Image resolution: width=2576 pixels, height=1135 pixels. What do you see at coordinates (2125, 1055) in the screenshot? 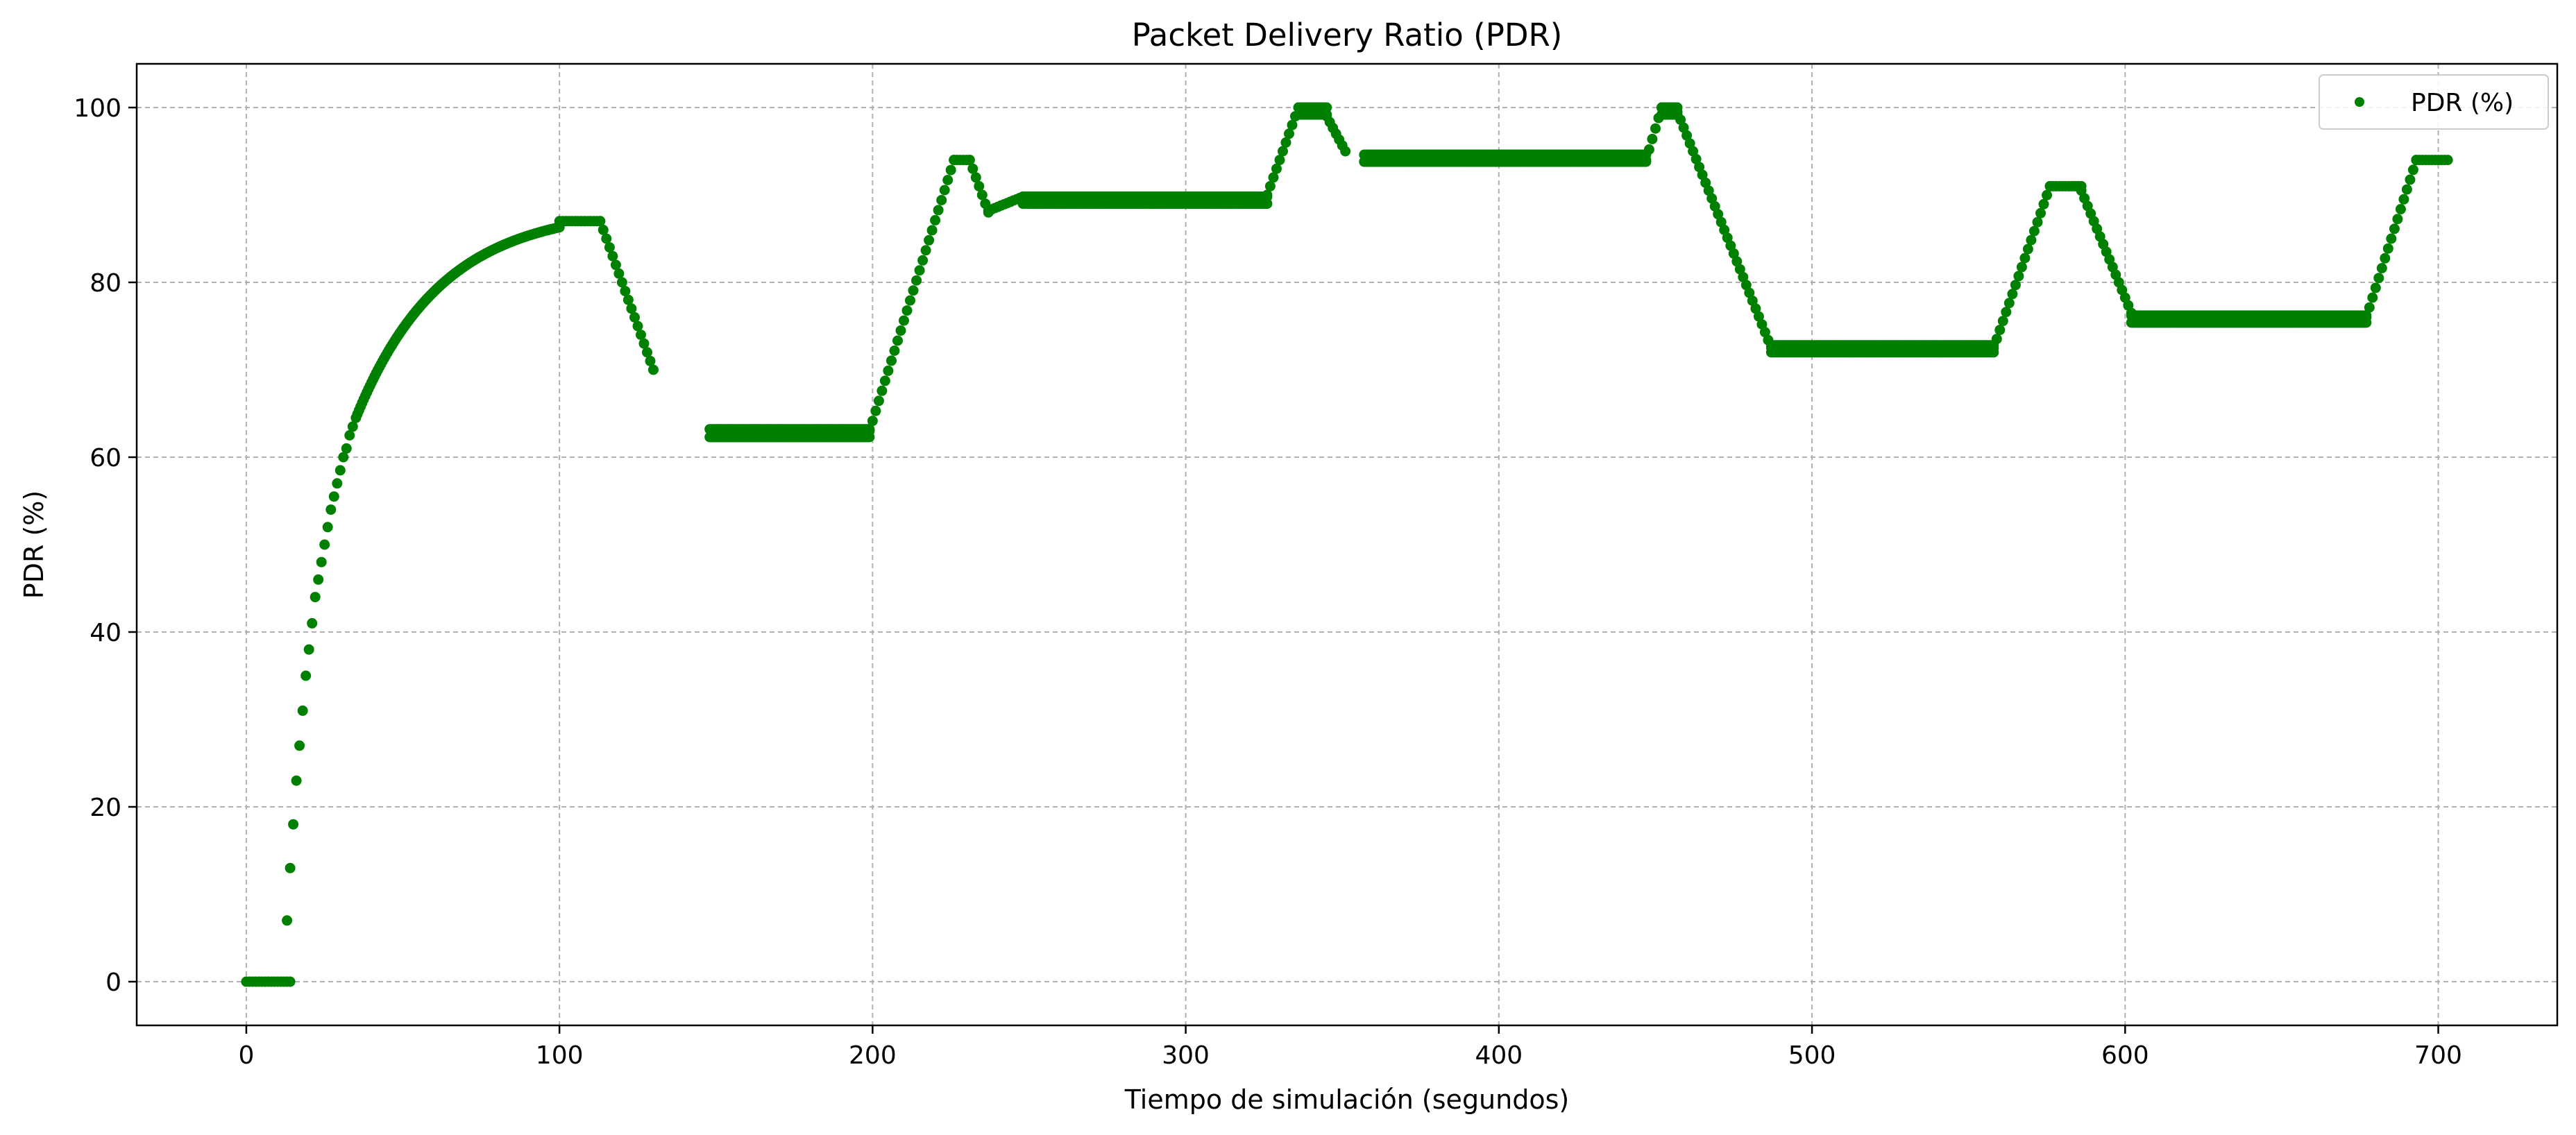
I see `x-tick-label: 600` at bounding box center [2125, 1055].